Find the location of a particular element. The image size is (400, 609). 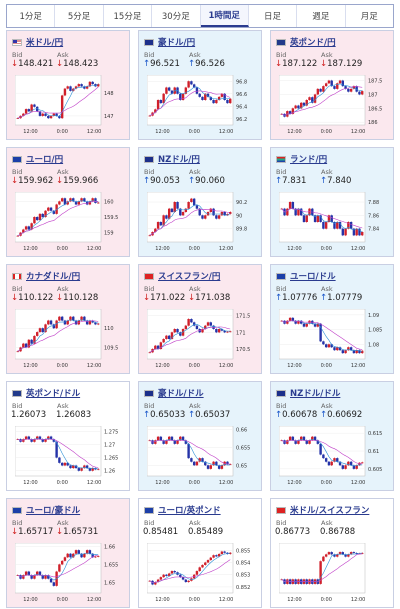

pair-link: NZドル/円 is located at coordinates (179, 160).